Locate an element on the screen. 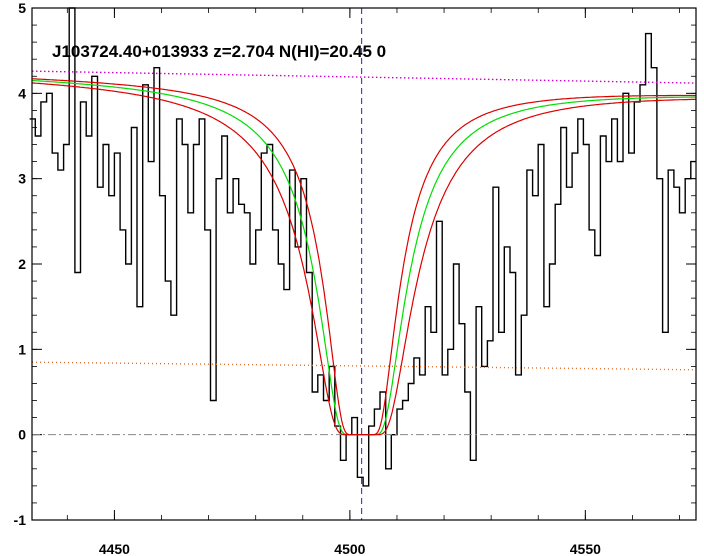  y-tick-label: 5 is located at coordinates (22, 8).